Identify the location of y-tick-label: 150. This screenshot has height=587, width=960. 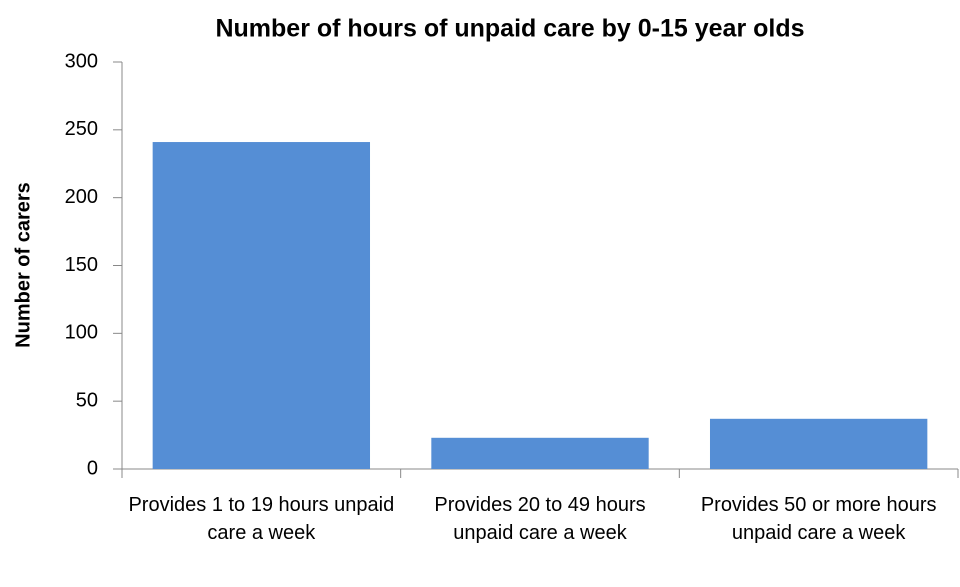
(81, 265).